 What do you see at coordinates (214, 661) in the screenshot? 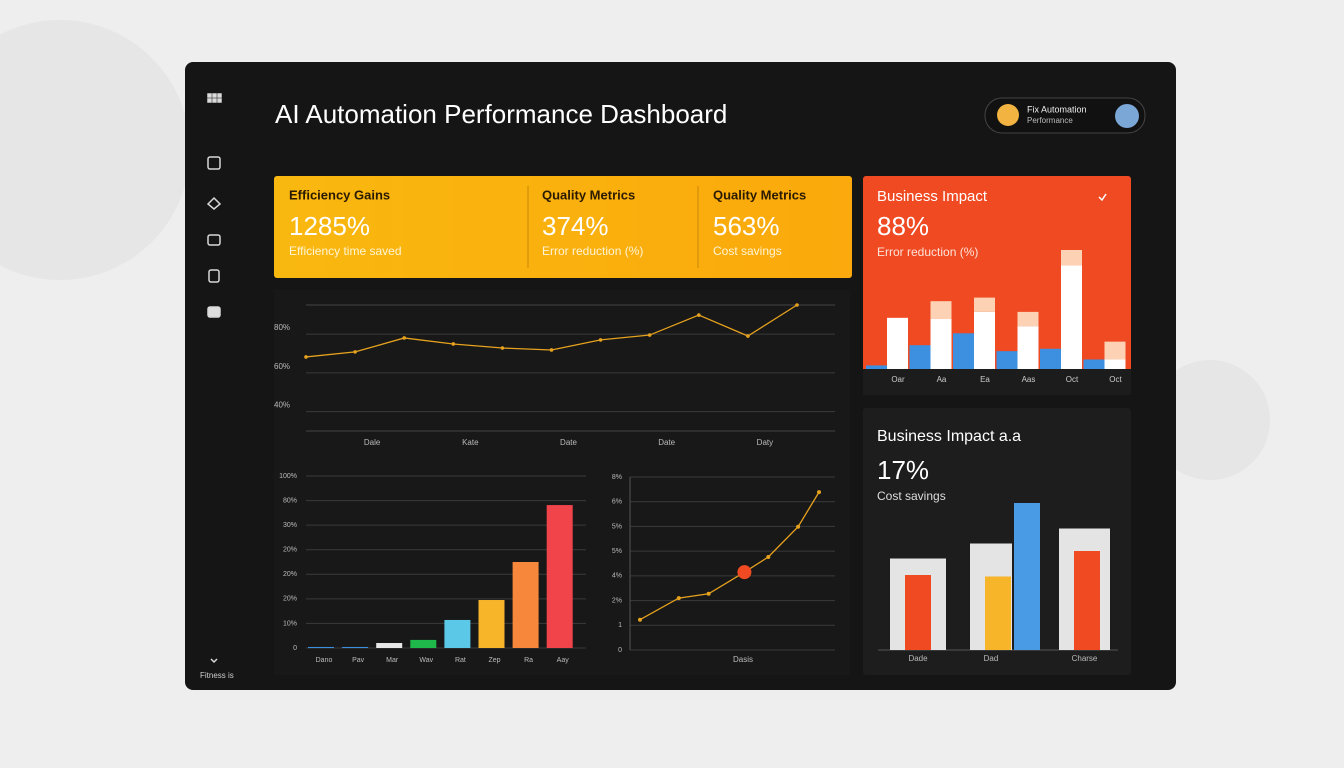
I see `collapse-icon` at bounding box center [214, 661].